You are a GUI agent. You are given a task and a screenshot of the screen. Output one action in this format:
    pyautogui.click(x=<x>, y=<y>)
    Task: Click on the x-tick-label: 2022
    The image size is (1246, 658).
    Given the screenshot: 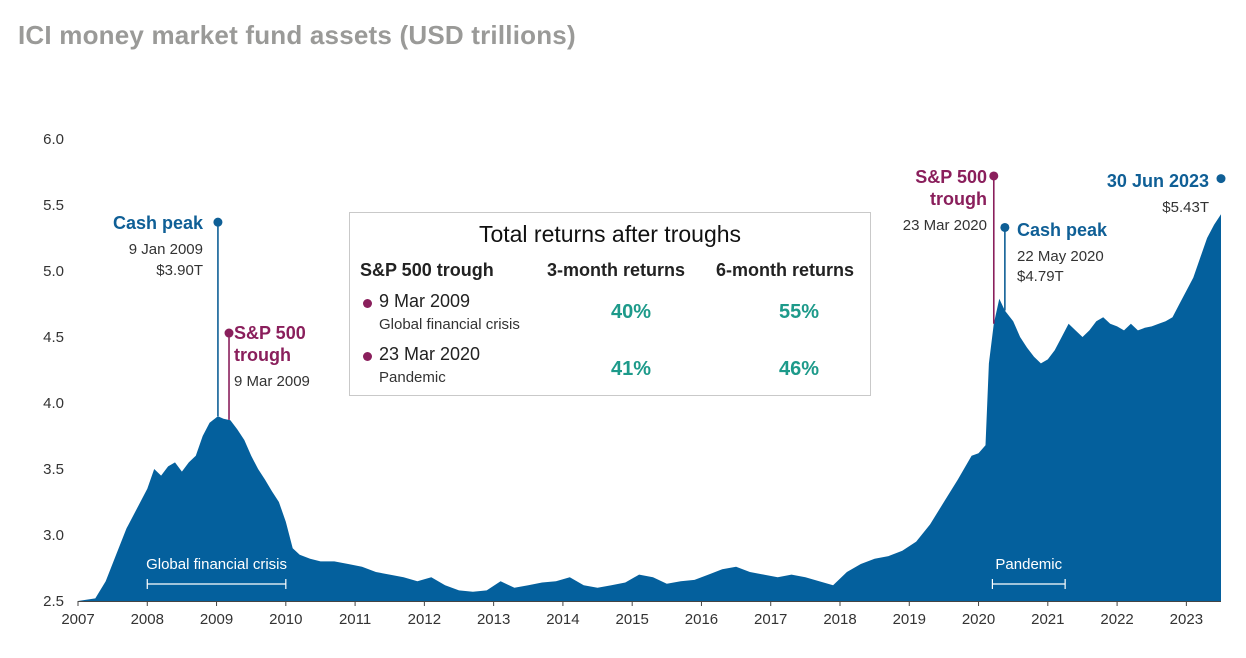 What is the action you would take?
    pyautogui.click(x=1116, y=619)
    